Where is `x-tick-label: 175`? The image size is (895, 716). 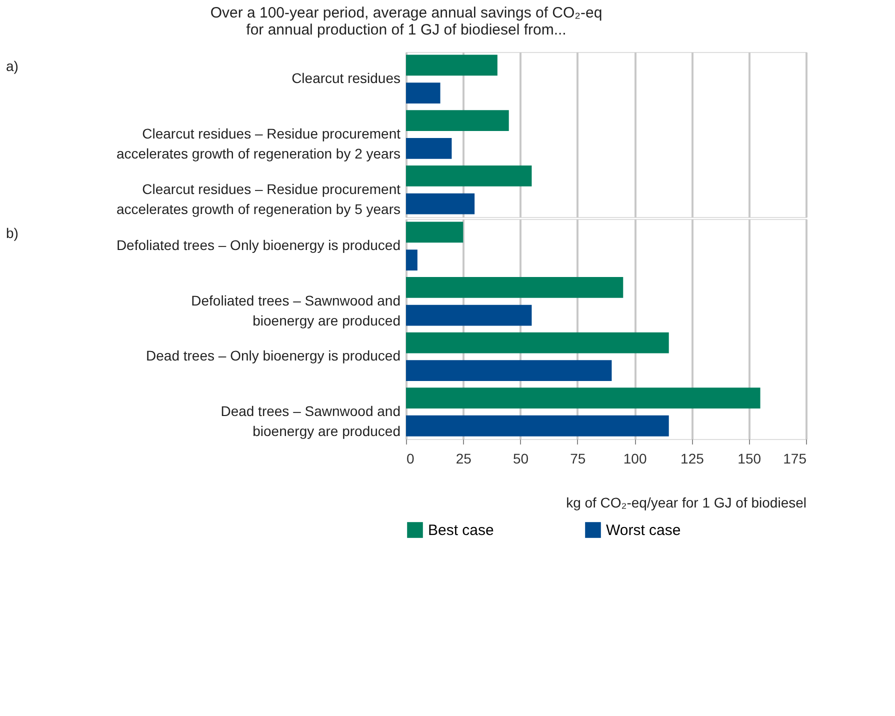
x-tick-label: 175 is located at coordinates (795, 458).